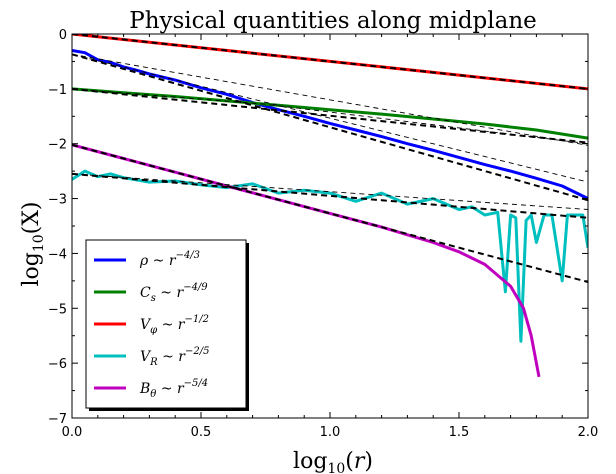 This screenshot has height=474, width=616. I want to click on y-tick-label: −6, so click(57, 364).